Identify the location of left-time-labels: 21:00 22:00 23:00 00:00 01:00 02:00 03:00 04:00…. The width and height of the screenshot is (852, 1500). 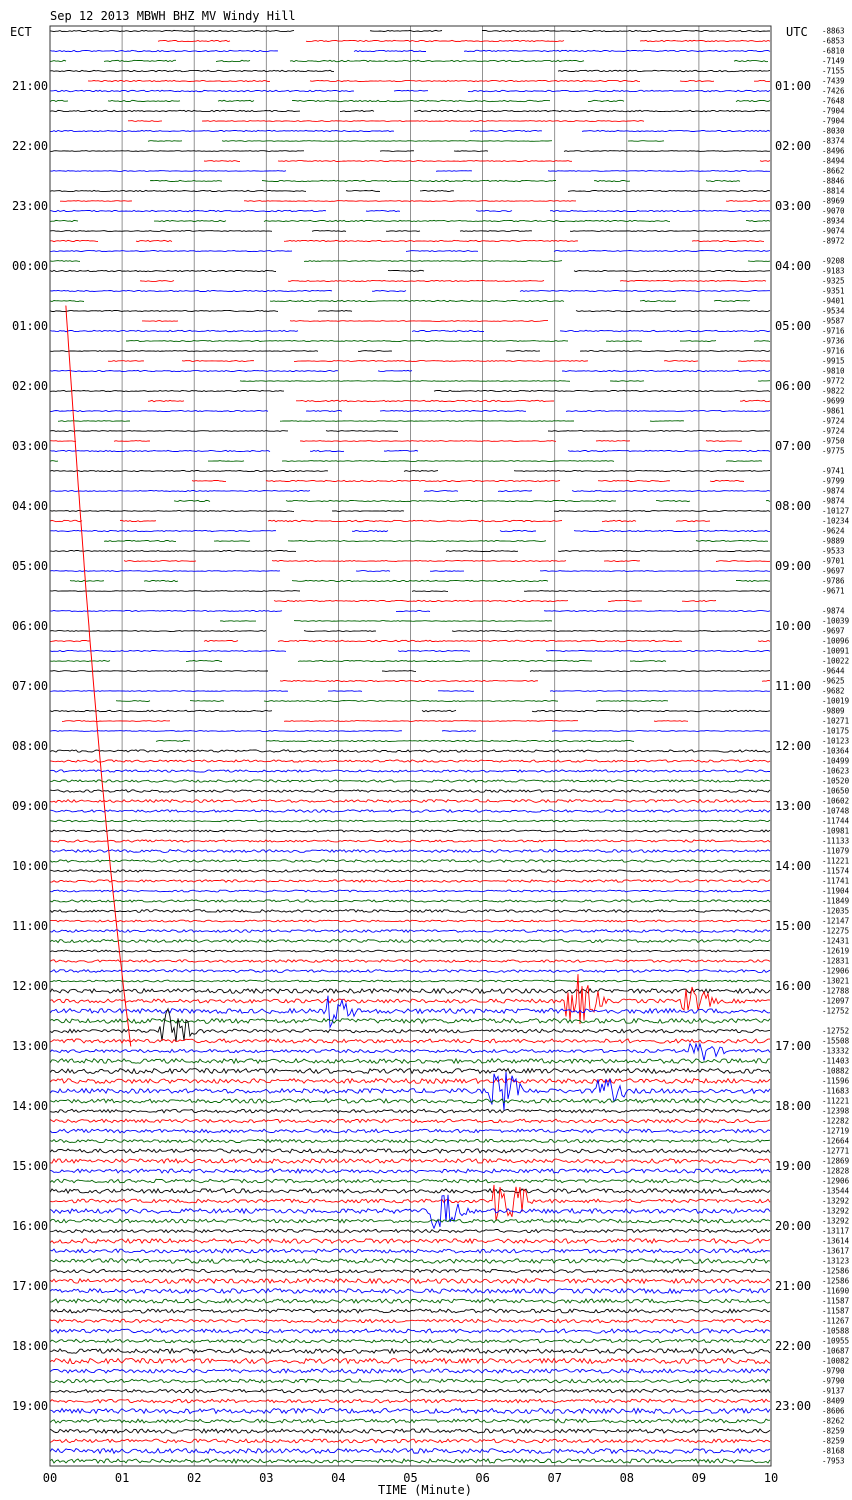
(30, 746).